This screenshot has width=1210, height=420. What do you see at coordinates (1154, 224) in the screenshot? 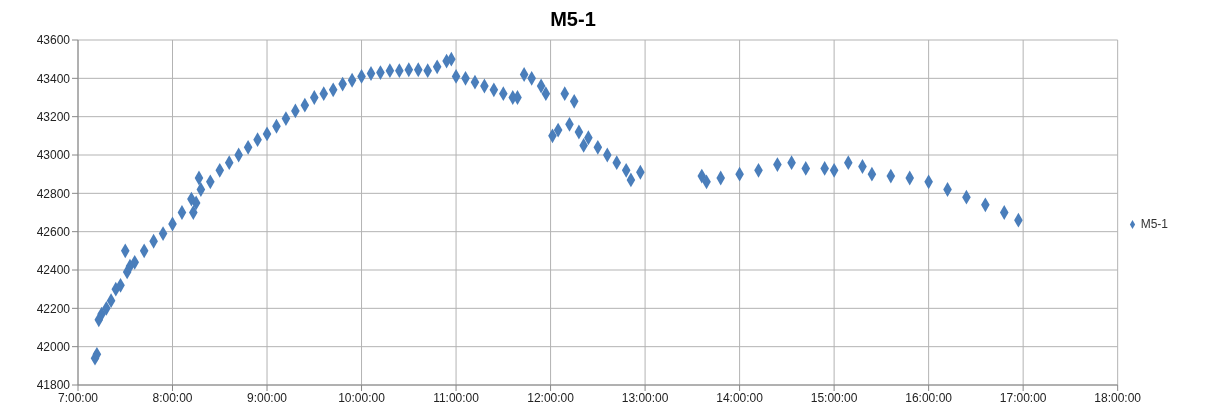
I see `legend-label: M5-1` at bounding box center [1154, 224].